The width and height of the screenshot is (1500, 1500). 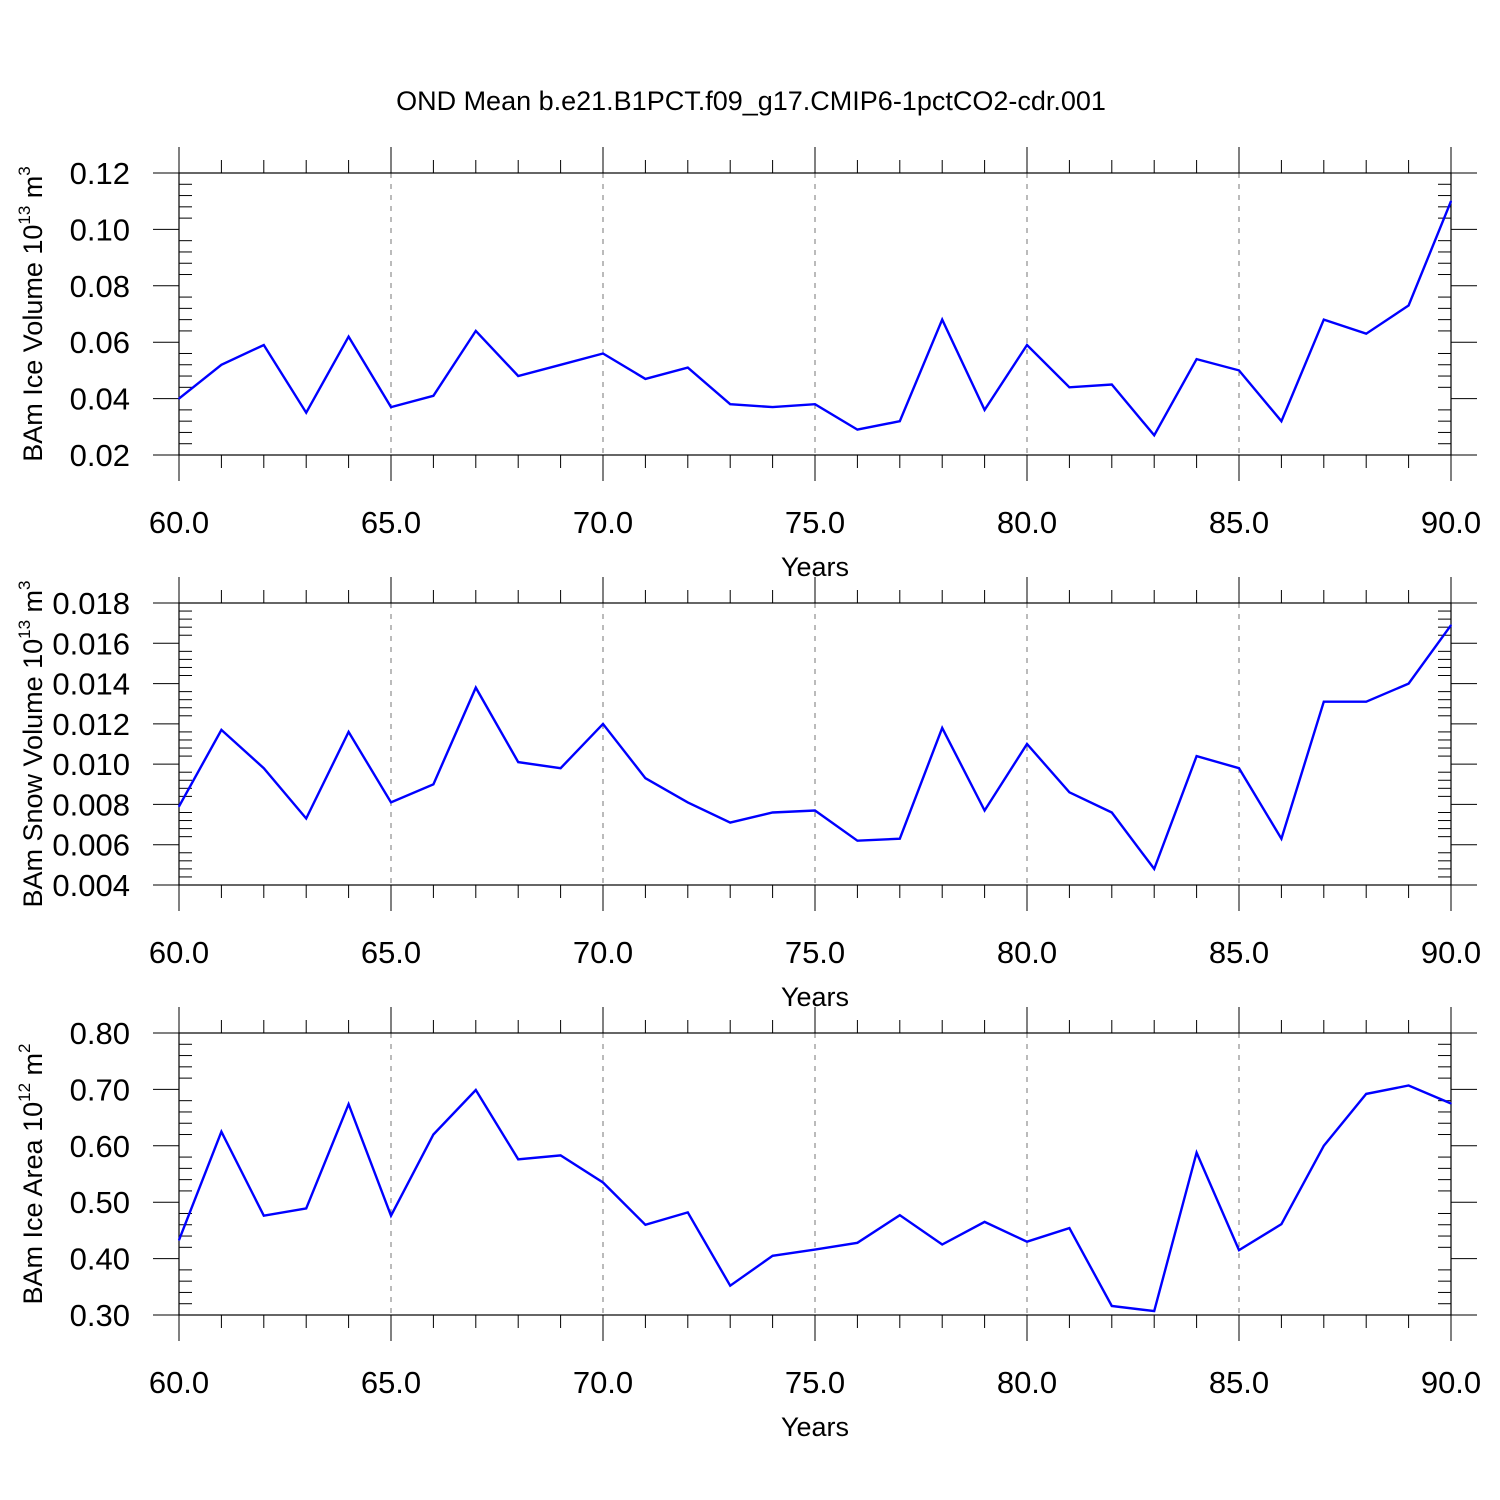 What do you see at coordinates (91, 643) in the screenshot?
I see `y-tick-label: 0.016` at bounding box center [91, 643].